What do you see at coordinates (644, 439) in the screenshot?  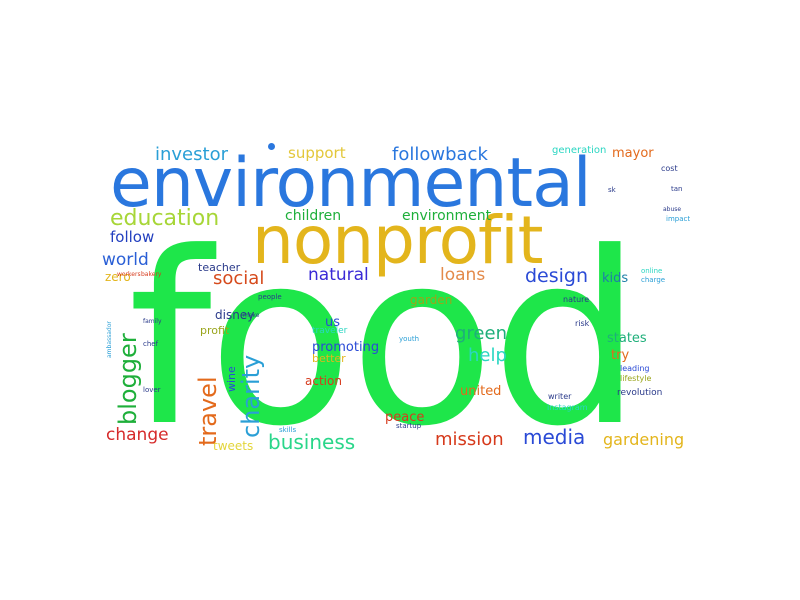 I see `word-gardening: gardening` at bounding box center [644, 439].